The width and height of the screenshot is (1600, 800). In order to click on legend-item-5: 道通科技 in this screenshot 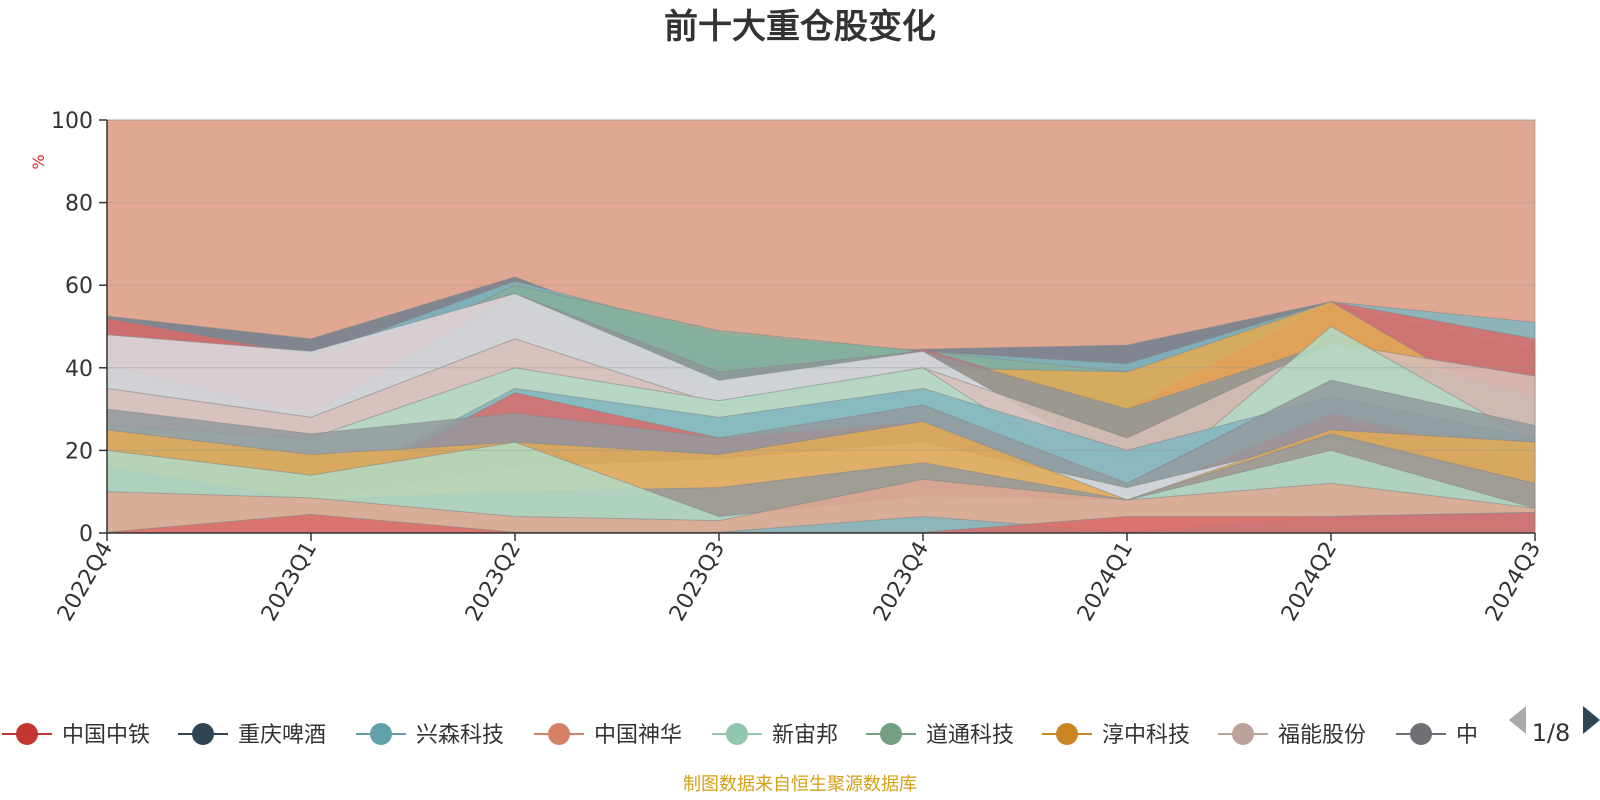, I will do `click(940, 735)`.